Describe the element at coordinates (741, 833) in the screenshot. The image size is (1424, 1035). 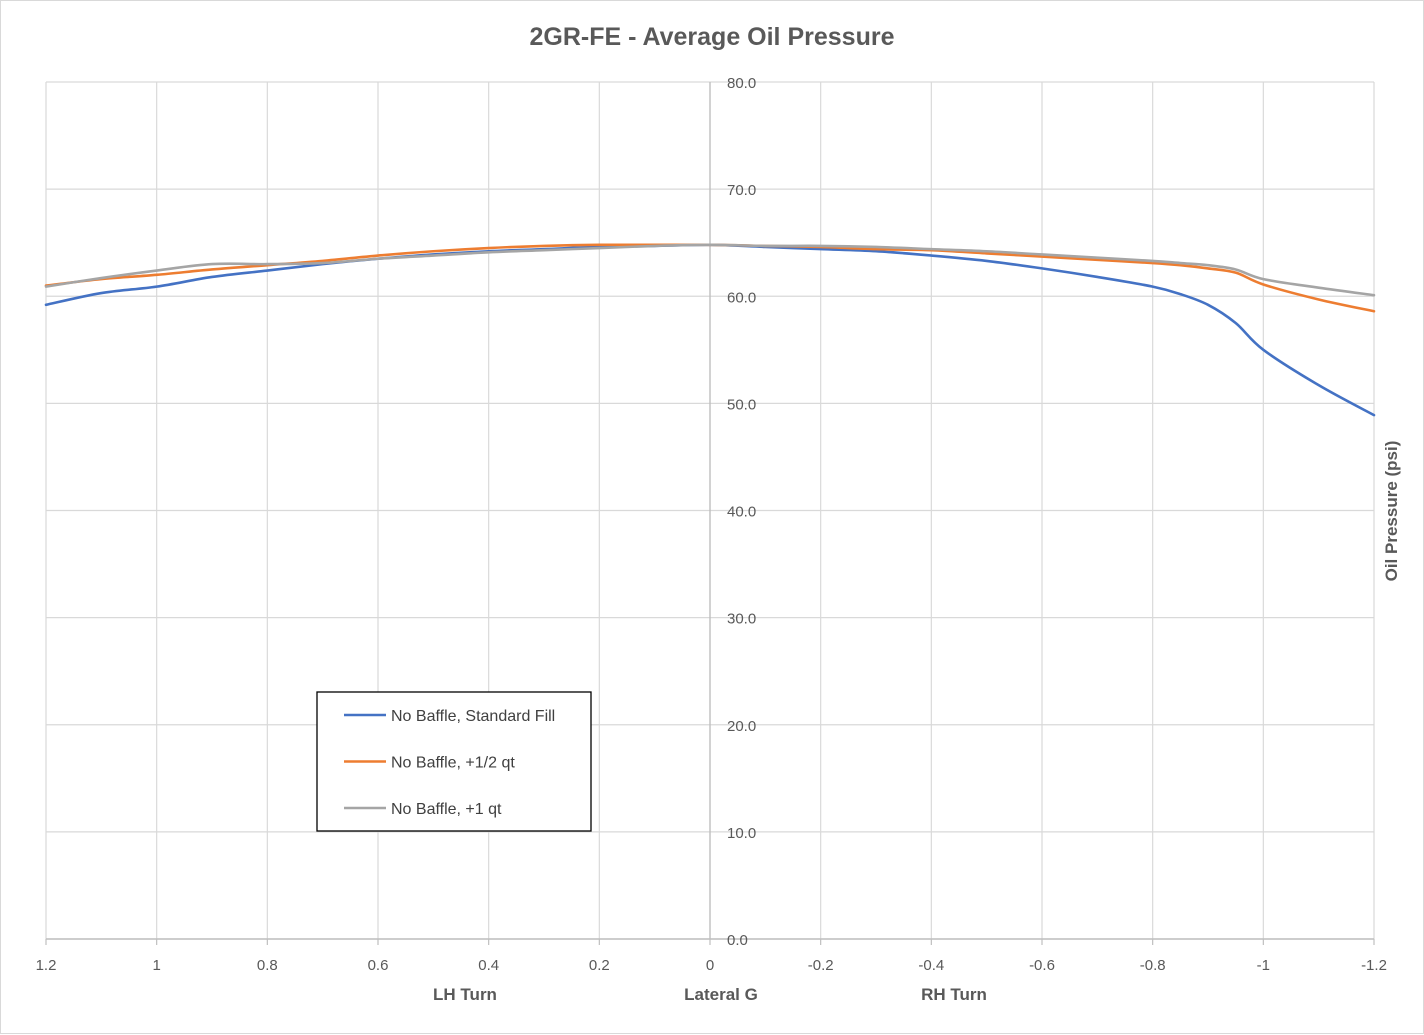
I see `y-tick-label: 10.0` at that location.